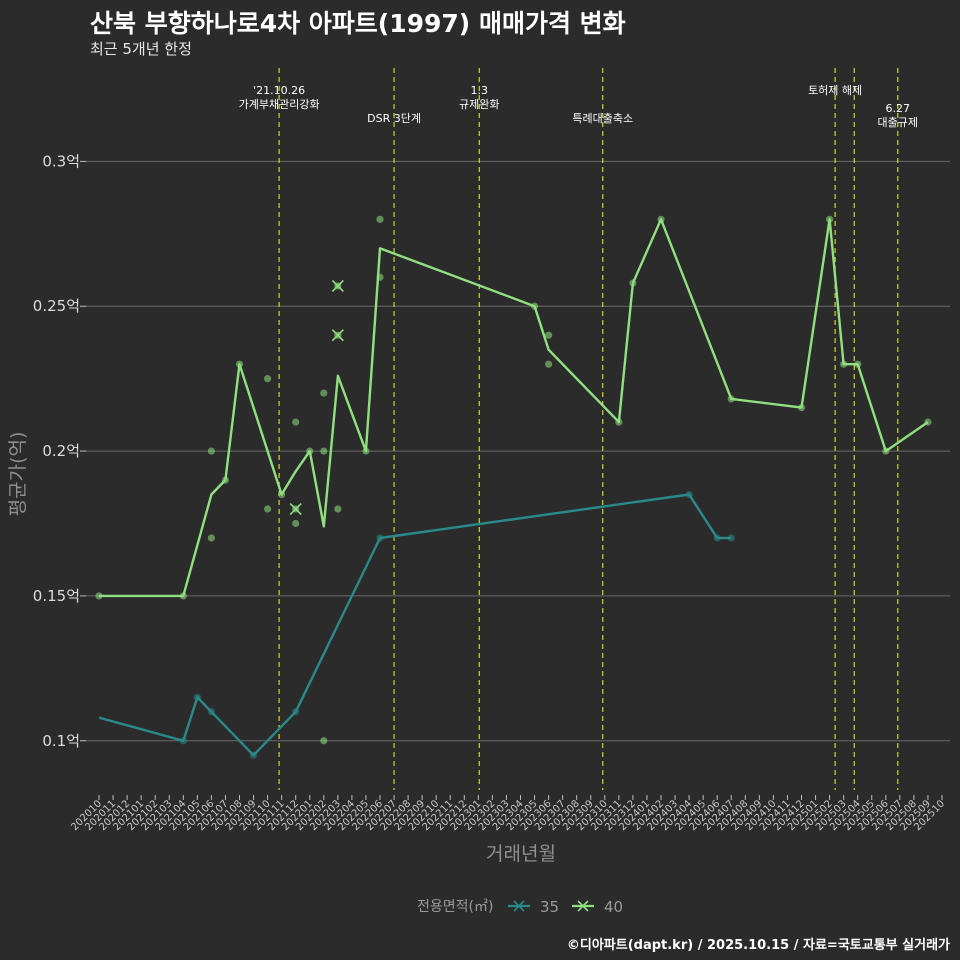  I want to click on y-tick-labels: 0.1억 0.15억 0.2억 0.25억 0.3억, so click(56, 450).